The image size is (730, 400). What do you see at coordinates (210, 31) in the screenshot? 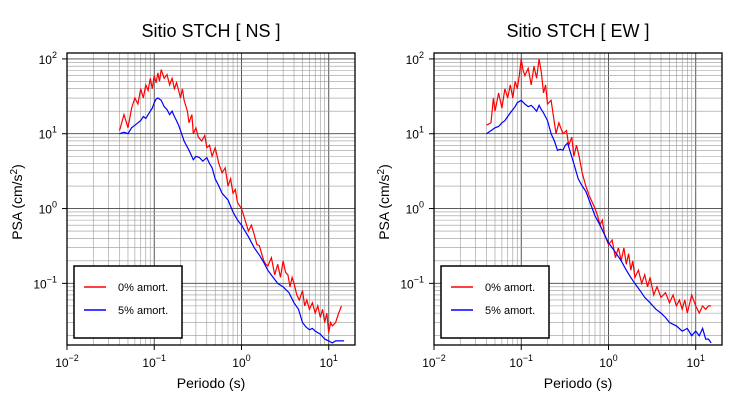
I see `chart-title: Sitio STCH [ NS ]` at bounding box center [210, 31].